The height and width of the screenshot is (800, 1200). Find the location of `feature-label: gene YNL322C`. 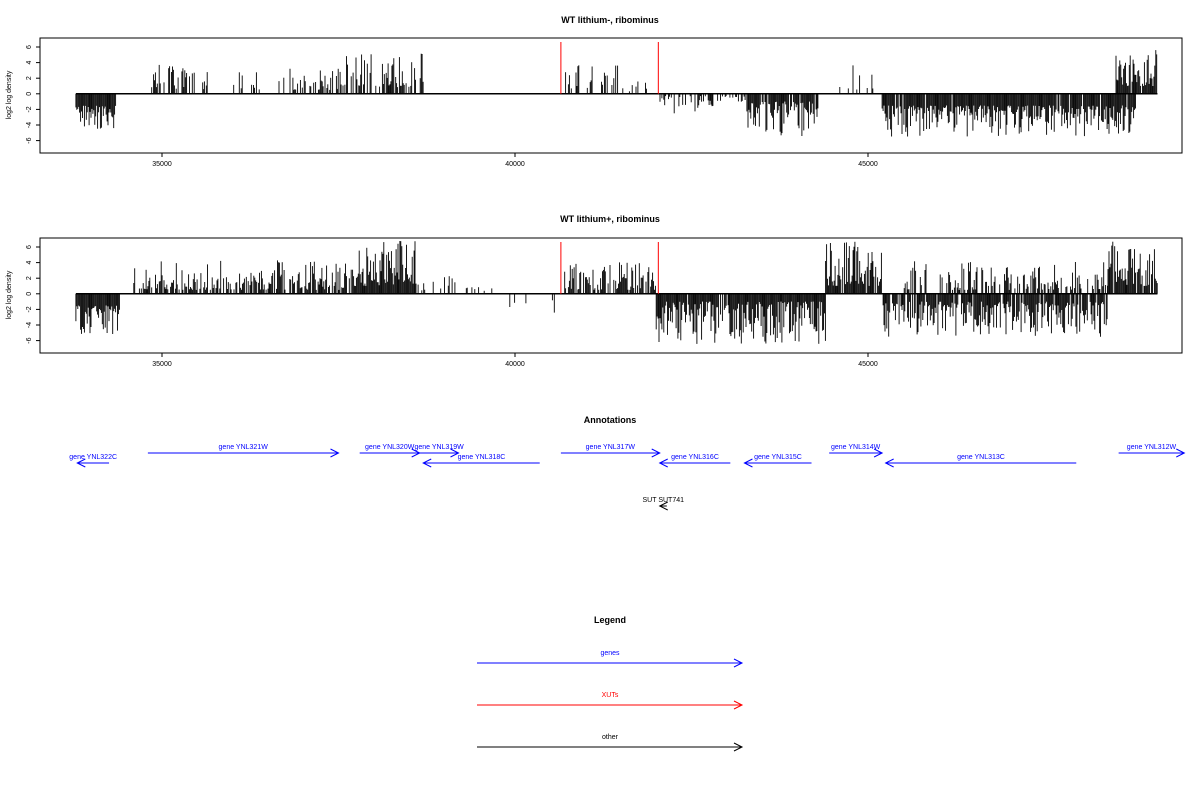

feature-label: gene YNL322C is located at coordinates (93, 457).